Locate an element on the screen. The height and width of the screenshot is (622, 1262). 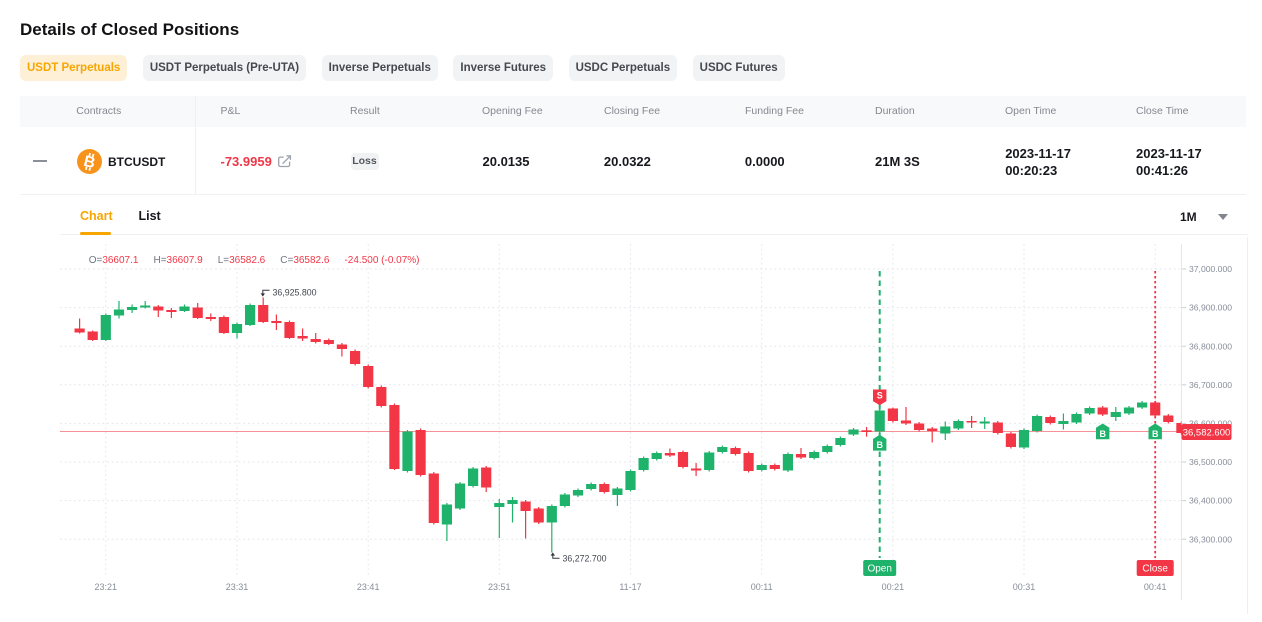
svg-text: 36,900.000 is located at coordinates (1210, 308).